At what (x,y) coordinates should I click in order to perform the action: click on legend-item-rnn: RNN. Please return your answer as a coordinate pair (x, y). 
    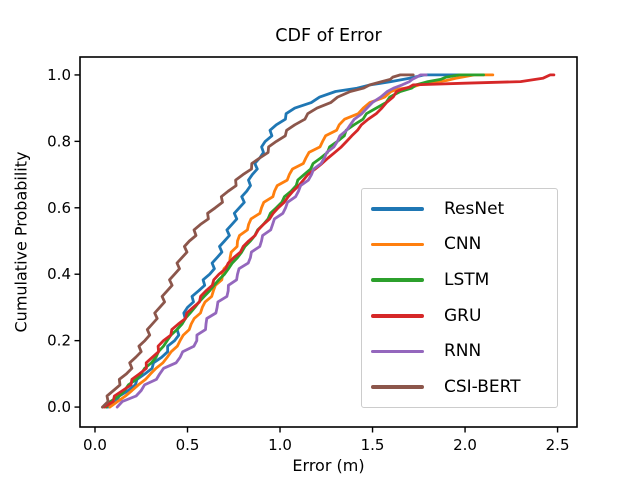
    Looking at the image, I should click on (464, 351).